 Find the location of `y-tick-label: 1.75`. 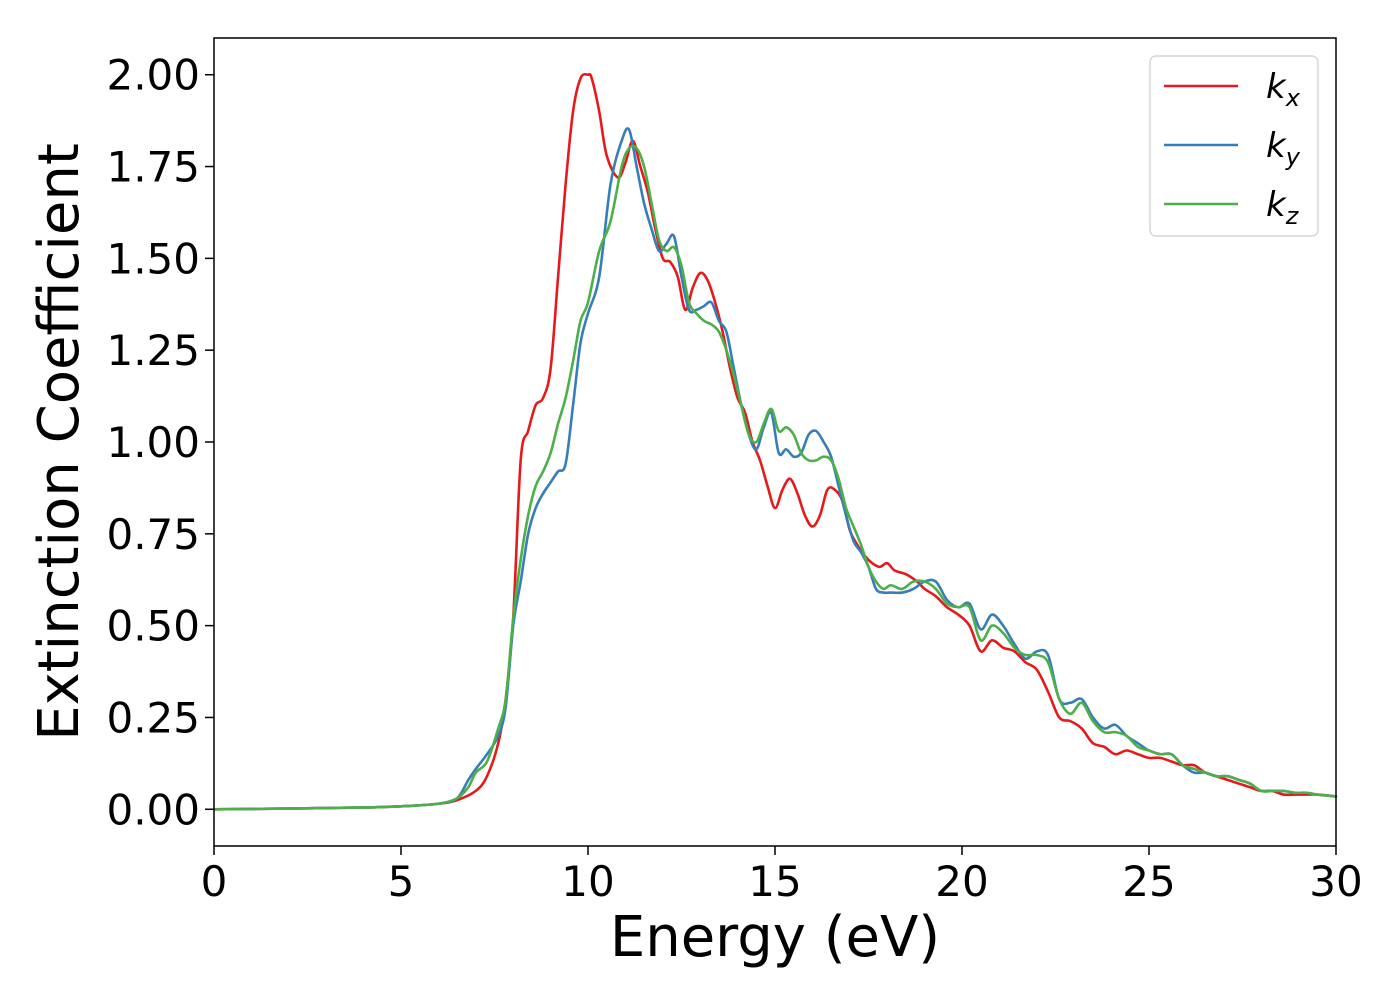

y-tick-label: 1.75 is located at coordinates (153, 167).